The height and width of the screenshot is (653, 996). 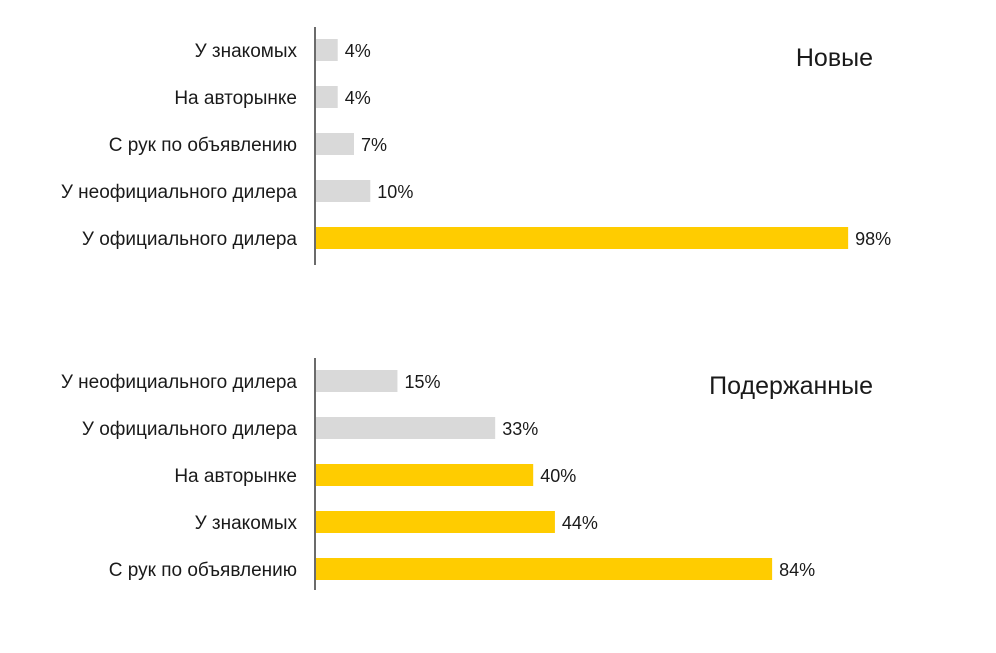 What do you see at coordinates (580, 523) in the screenshot?
I see `value-label: 44%` at bounding box center [580, 523].